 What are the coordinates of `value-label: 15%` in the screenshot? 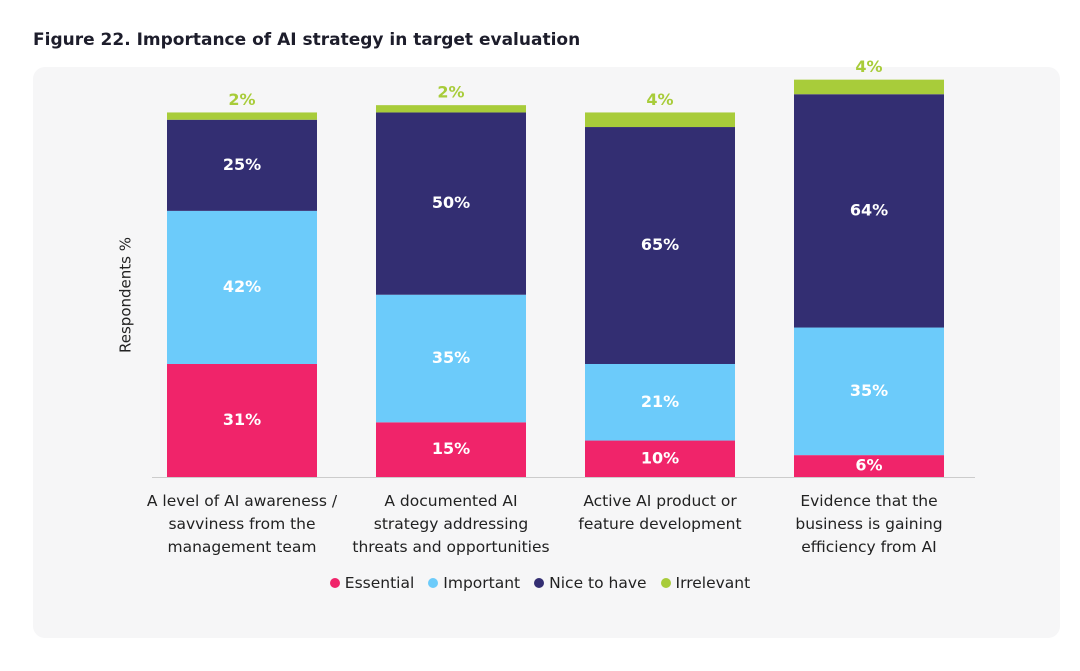 It's located at (451, 448).